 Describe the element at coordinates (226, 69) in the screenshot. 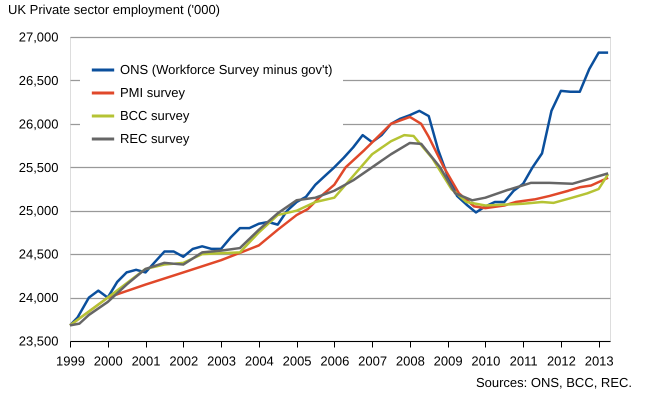

I see `legend-label: ONS (Workforce Survey minus gov't)` at that location.